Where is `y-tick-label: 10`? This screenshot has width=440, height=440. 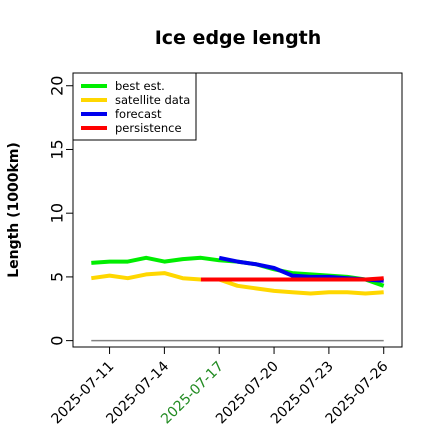
y-tick-label: 10 is located at coordinates (57, 213).